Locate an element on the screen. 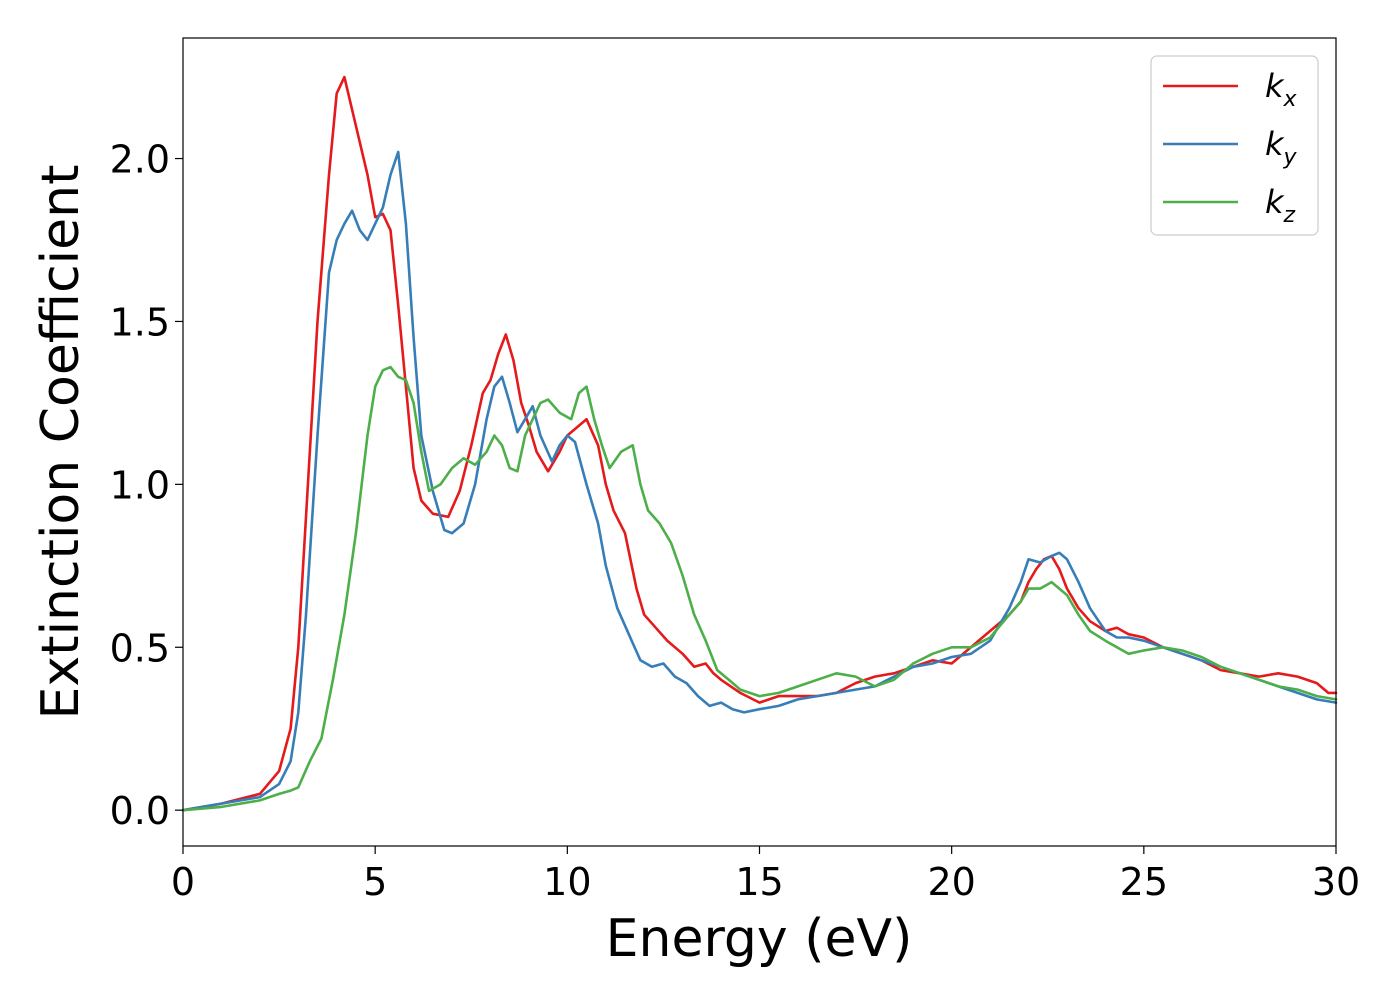 The width and height of the screenshot is (1400, 1000). y-axis: 0.0 0.5 1.0 1.5 2.0 is located at coordinates (146, 485).